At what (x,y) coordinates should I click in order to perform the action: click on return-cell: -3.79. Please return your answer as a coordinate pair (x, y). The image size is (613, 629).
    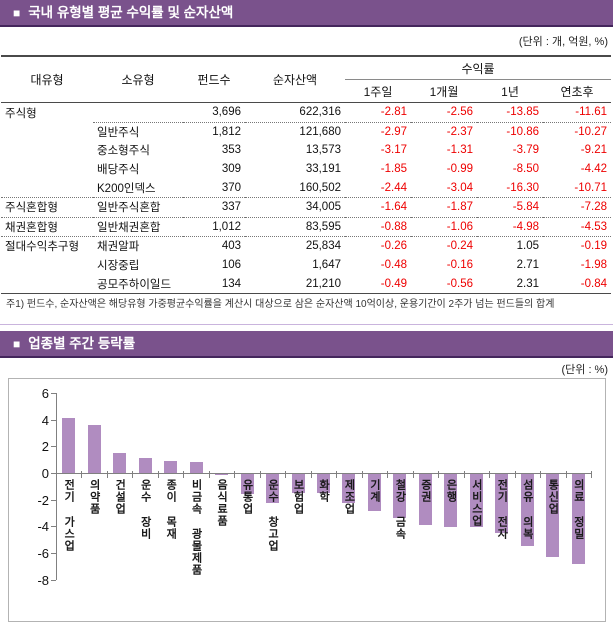
    Looking at the image, I should click on (525, 150).